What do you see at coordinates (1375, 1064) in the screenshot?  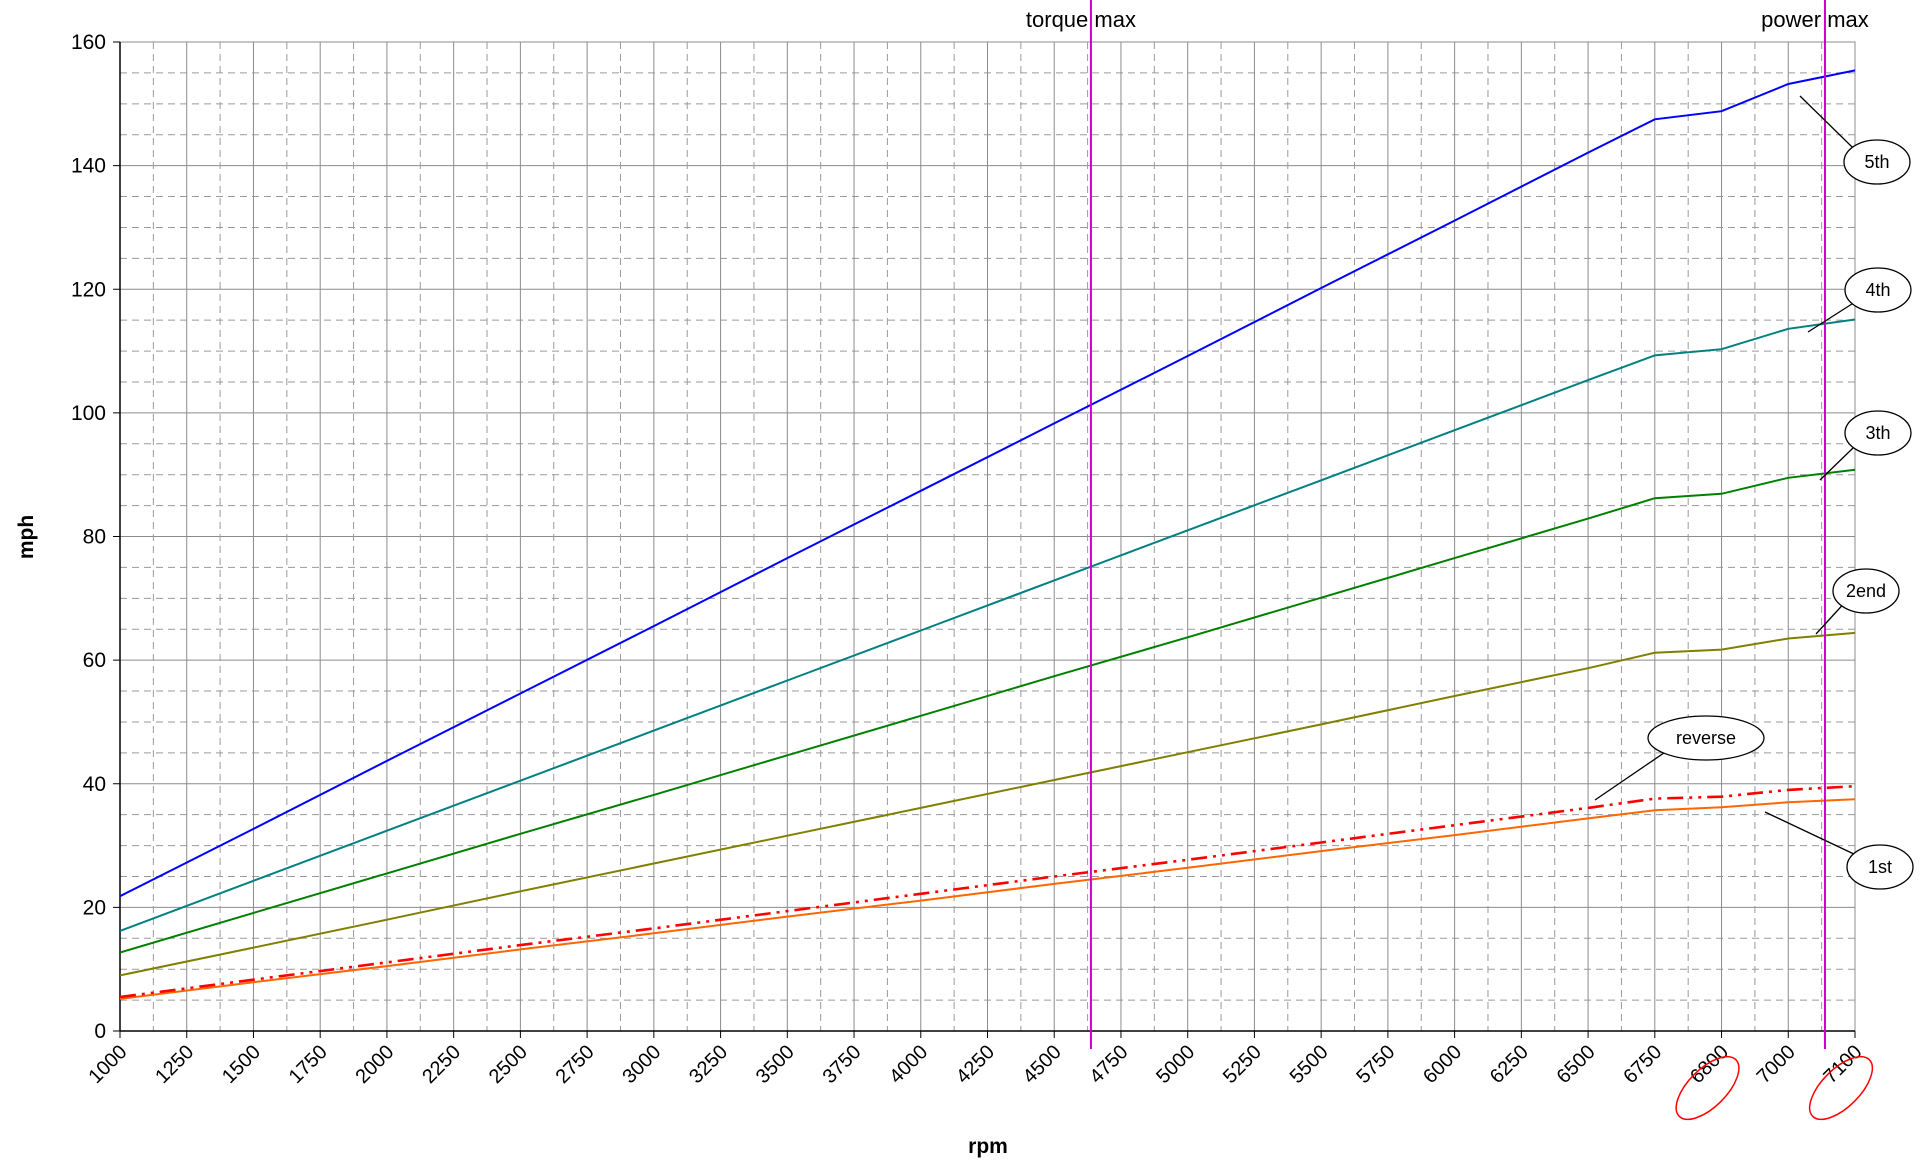 I see `x-tick-label: 5750` at bounding box center [1375, 1064].